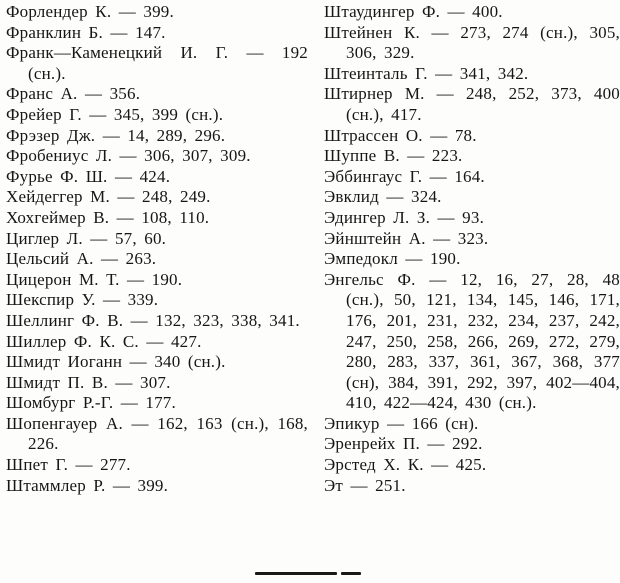 The height and width of the screenshot is (583, 620). I want to click on index-entry: Эббингаус Г. — 164., so click(404, 176).